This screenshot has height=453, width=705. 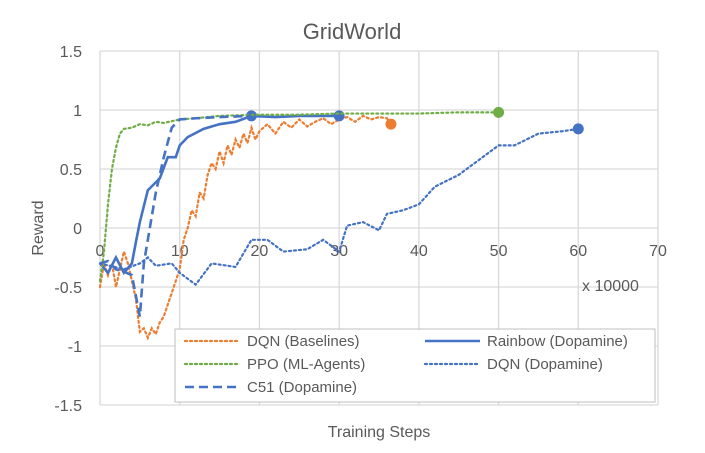 I want to click on marker-dqn-dopamine, so click(x=578, y=129).